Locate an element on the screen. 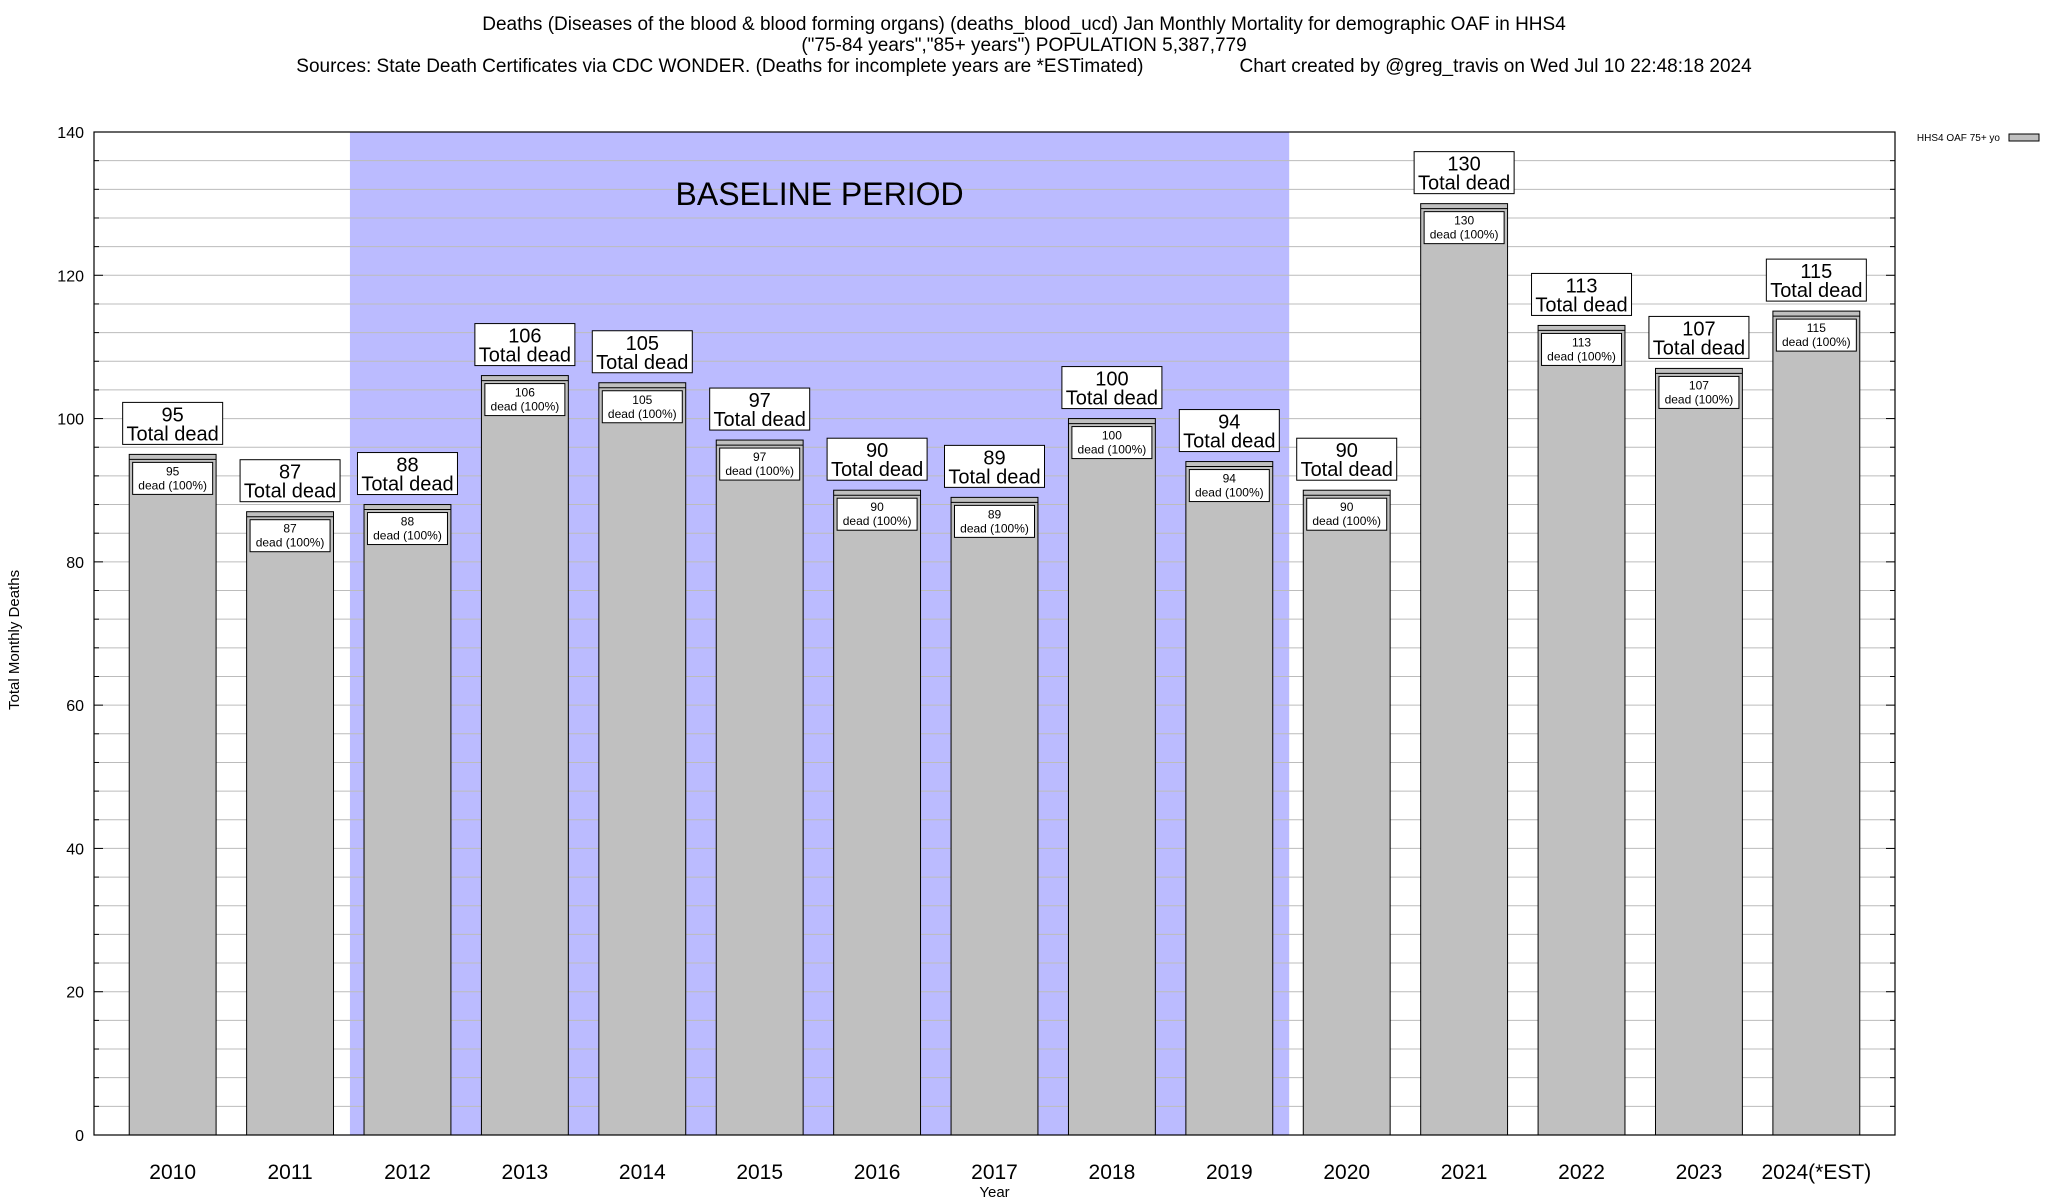 Image resolution: width=2048 pixels, height=1200 pixels. y-tick-label: 80 is located at coordinates (75, 563).